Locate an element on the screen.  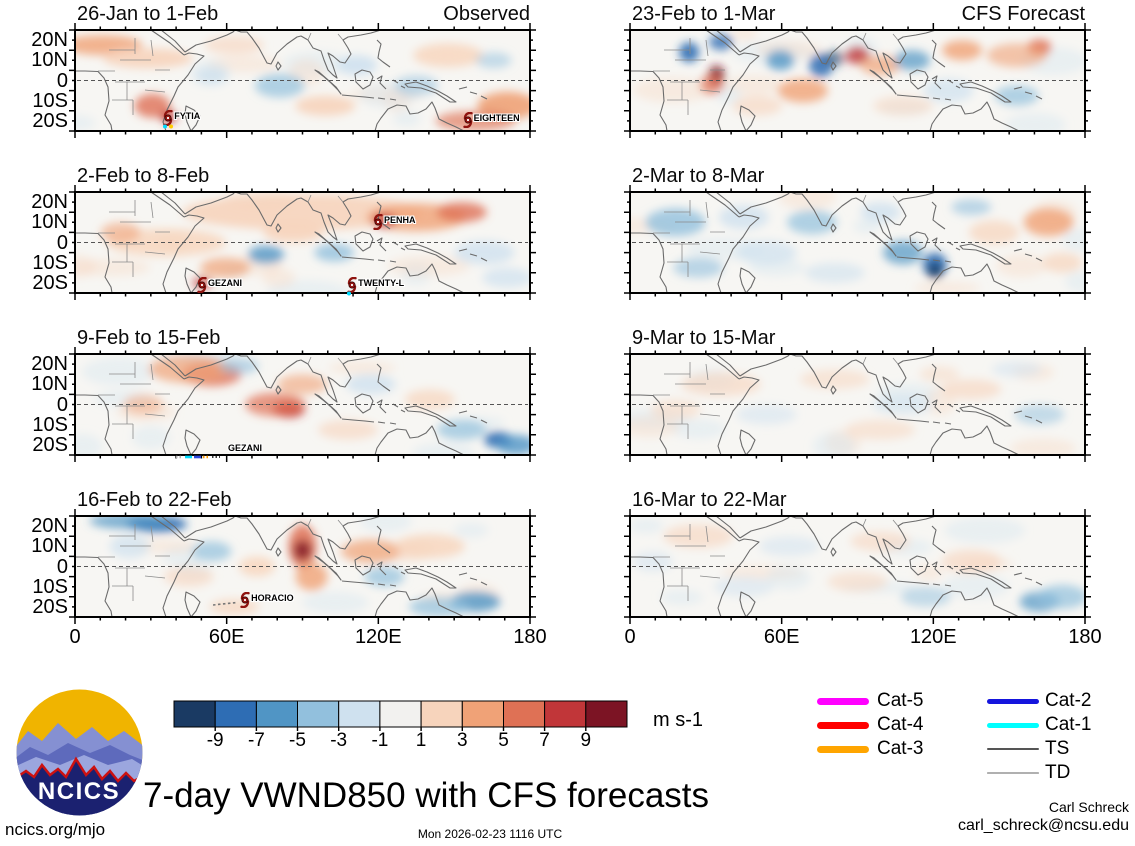
legend-label: Cat-1 is located at coordinates (1068, 724).